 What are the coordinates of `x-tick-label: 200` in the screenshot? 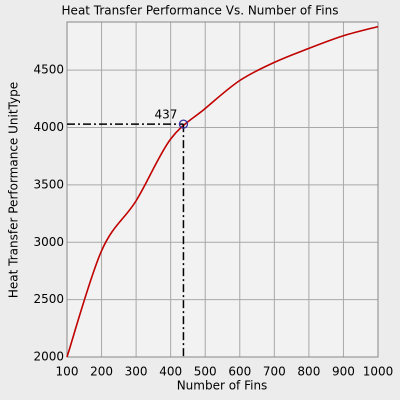 It's located at (101, 372).